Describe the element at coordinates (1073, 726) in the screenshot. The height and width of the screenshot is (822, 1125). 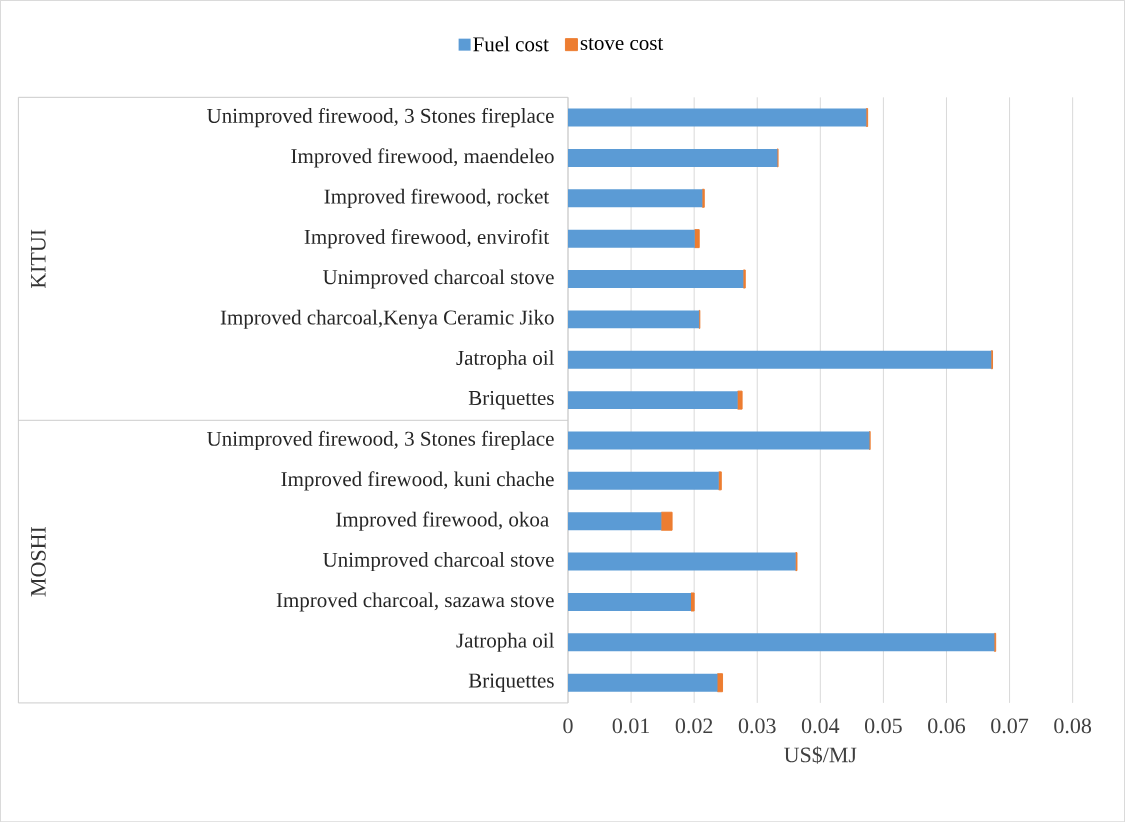
I see `x-tick-label: 0.08` at that location.